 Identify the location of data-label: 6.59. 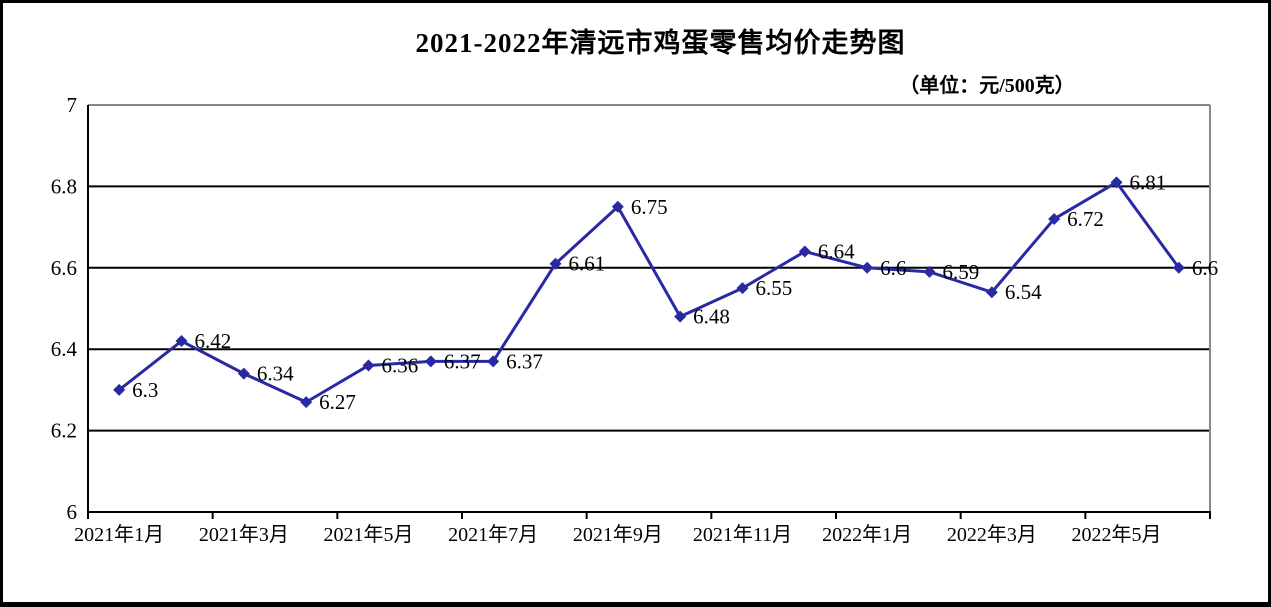
(961, 272).